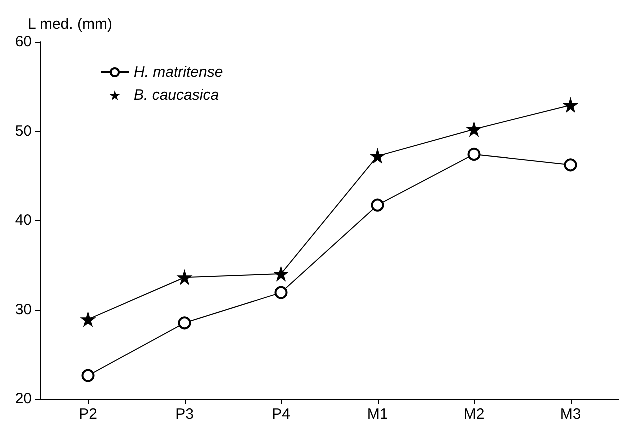 This screenshot has width=639, height=422. What do you see at coordinates (281, 414) in the screenshot?
I see `x-tick-label: P4` at bounding box center [281, 414].